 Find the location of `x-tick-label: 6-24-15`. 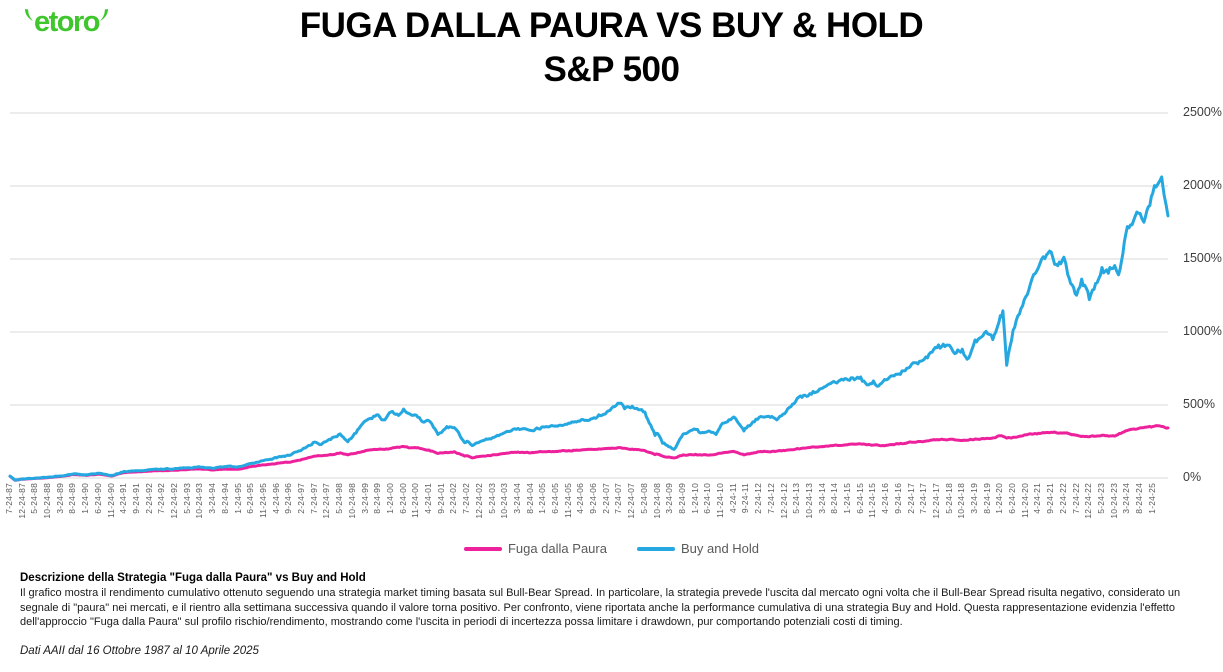

x-tick-label: 6-24-15 is located at coordinates (859, 498).